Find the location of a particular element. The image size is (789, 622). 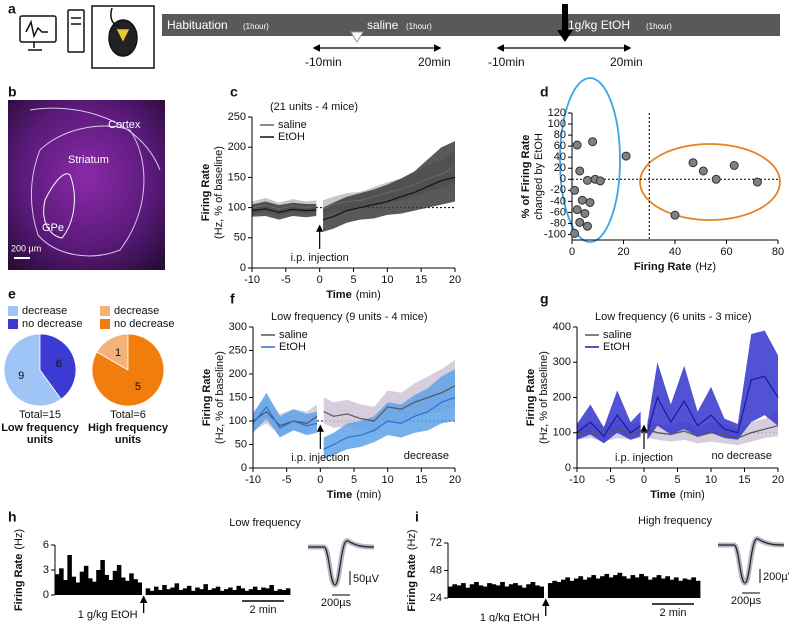

region-label: GPe is located at coordinates (53, 228).